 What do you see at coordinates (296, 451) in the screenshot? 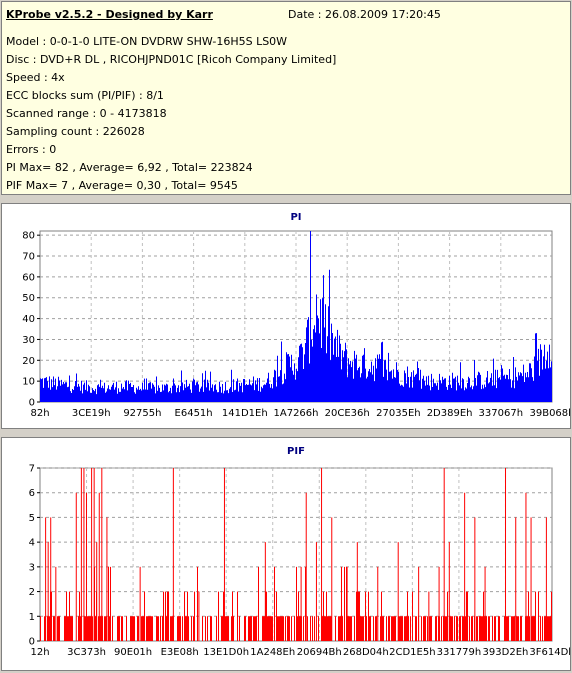
I see `pif-title: PIF` at bounding box center [296, 451].